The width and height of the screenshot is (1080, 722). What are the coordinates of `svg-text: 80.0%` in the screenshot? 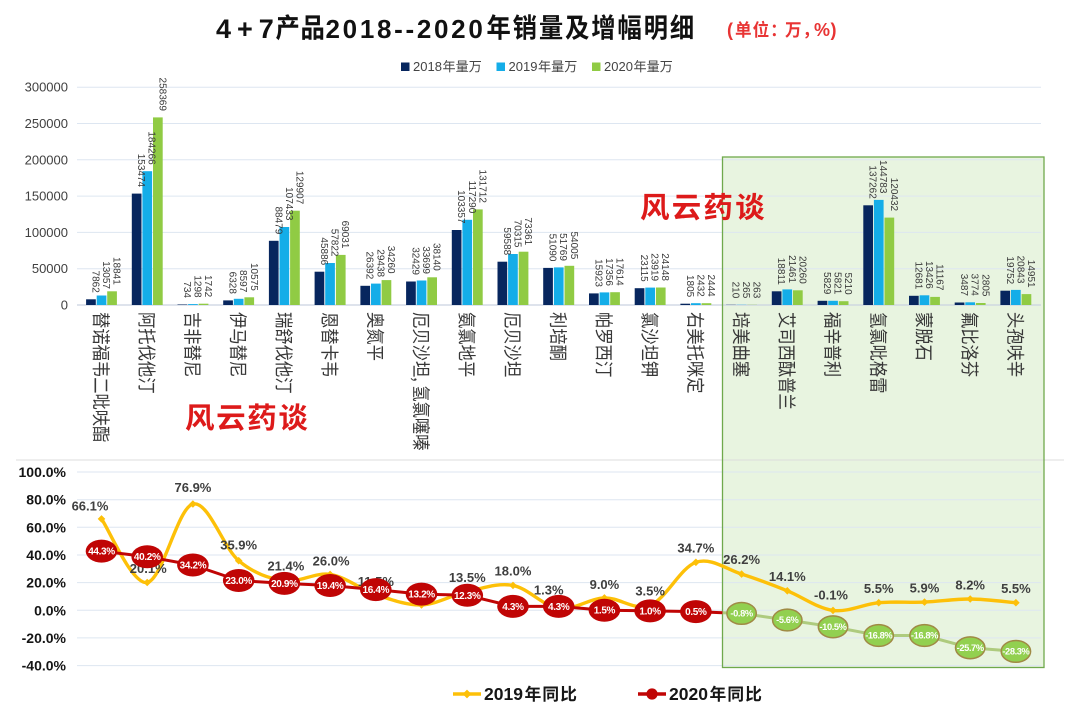 It's located at (46, 500).